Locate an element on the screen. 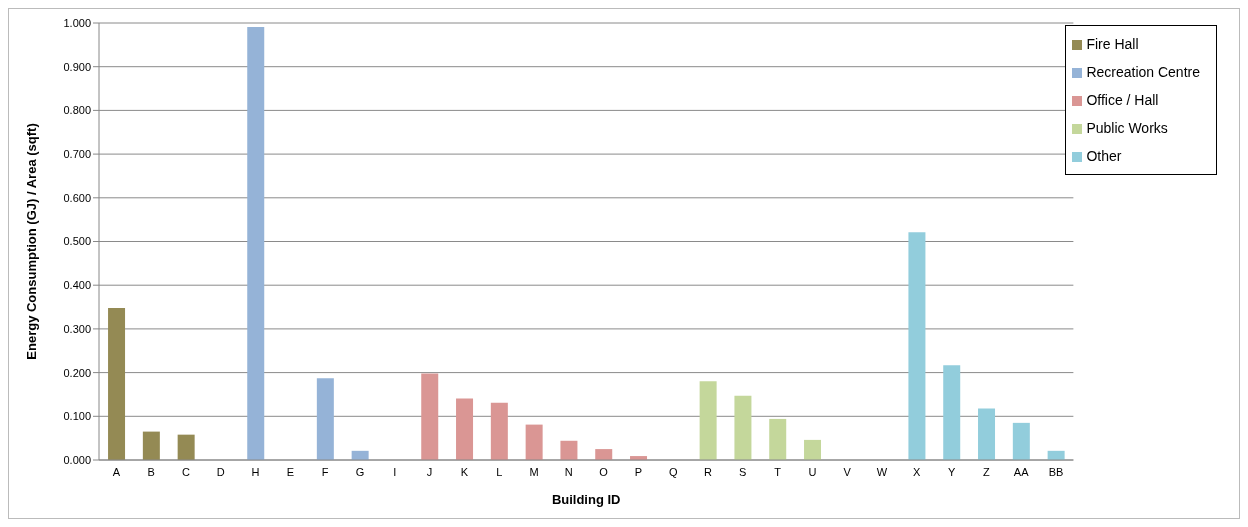 The width and height of the screenshot is (1248, 527). x-tick-label: Z is located at coordinates (987, 471).